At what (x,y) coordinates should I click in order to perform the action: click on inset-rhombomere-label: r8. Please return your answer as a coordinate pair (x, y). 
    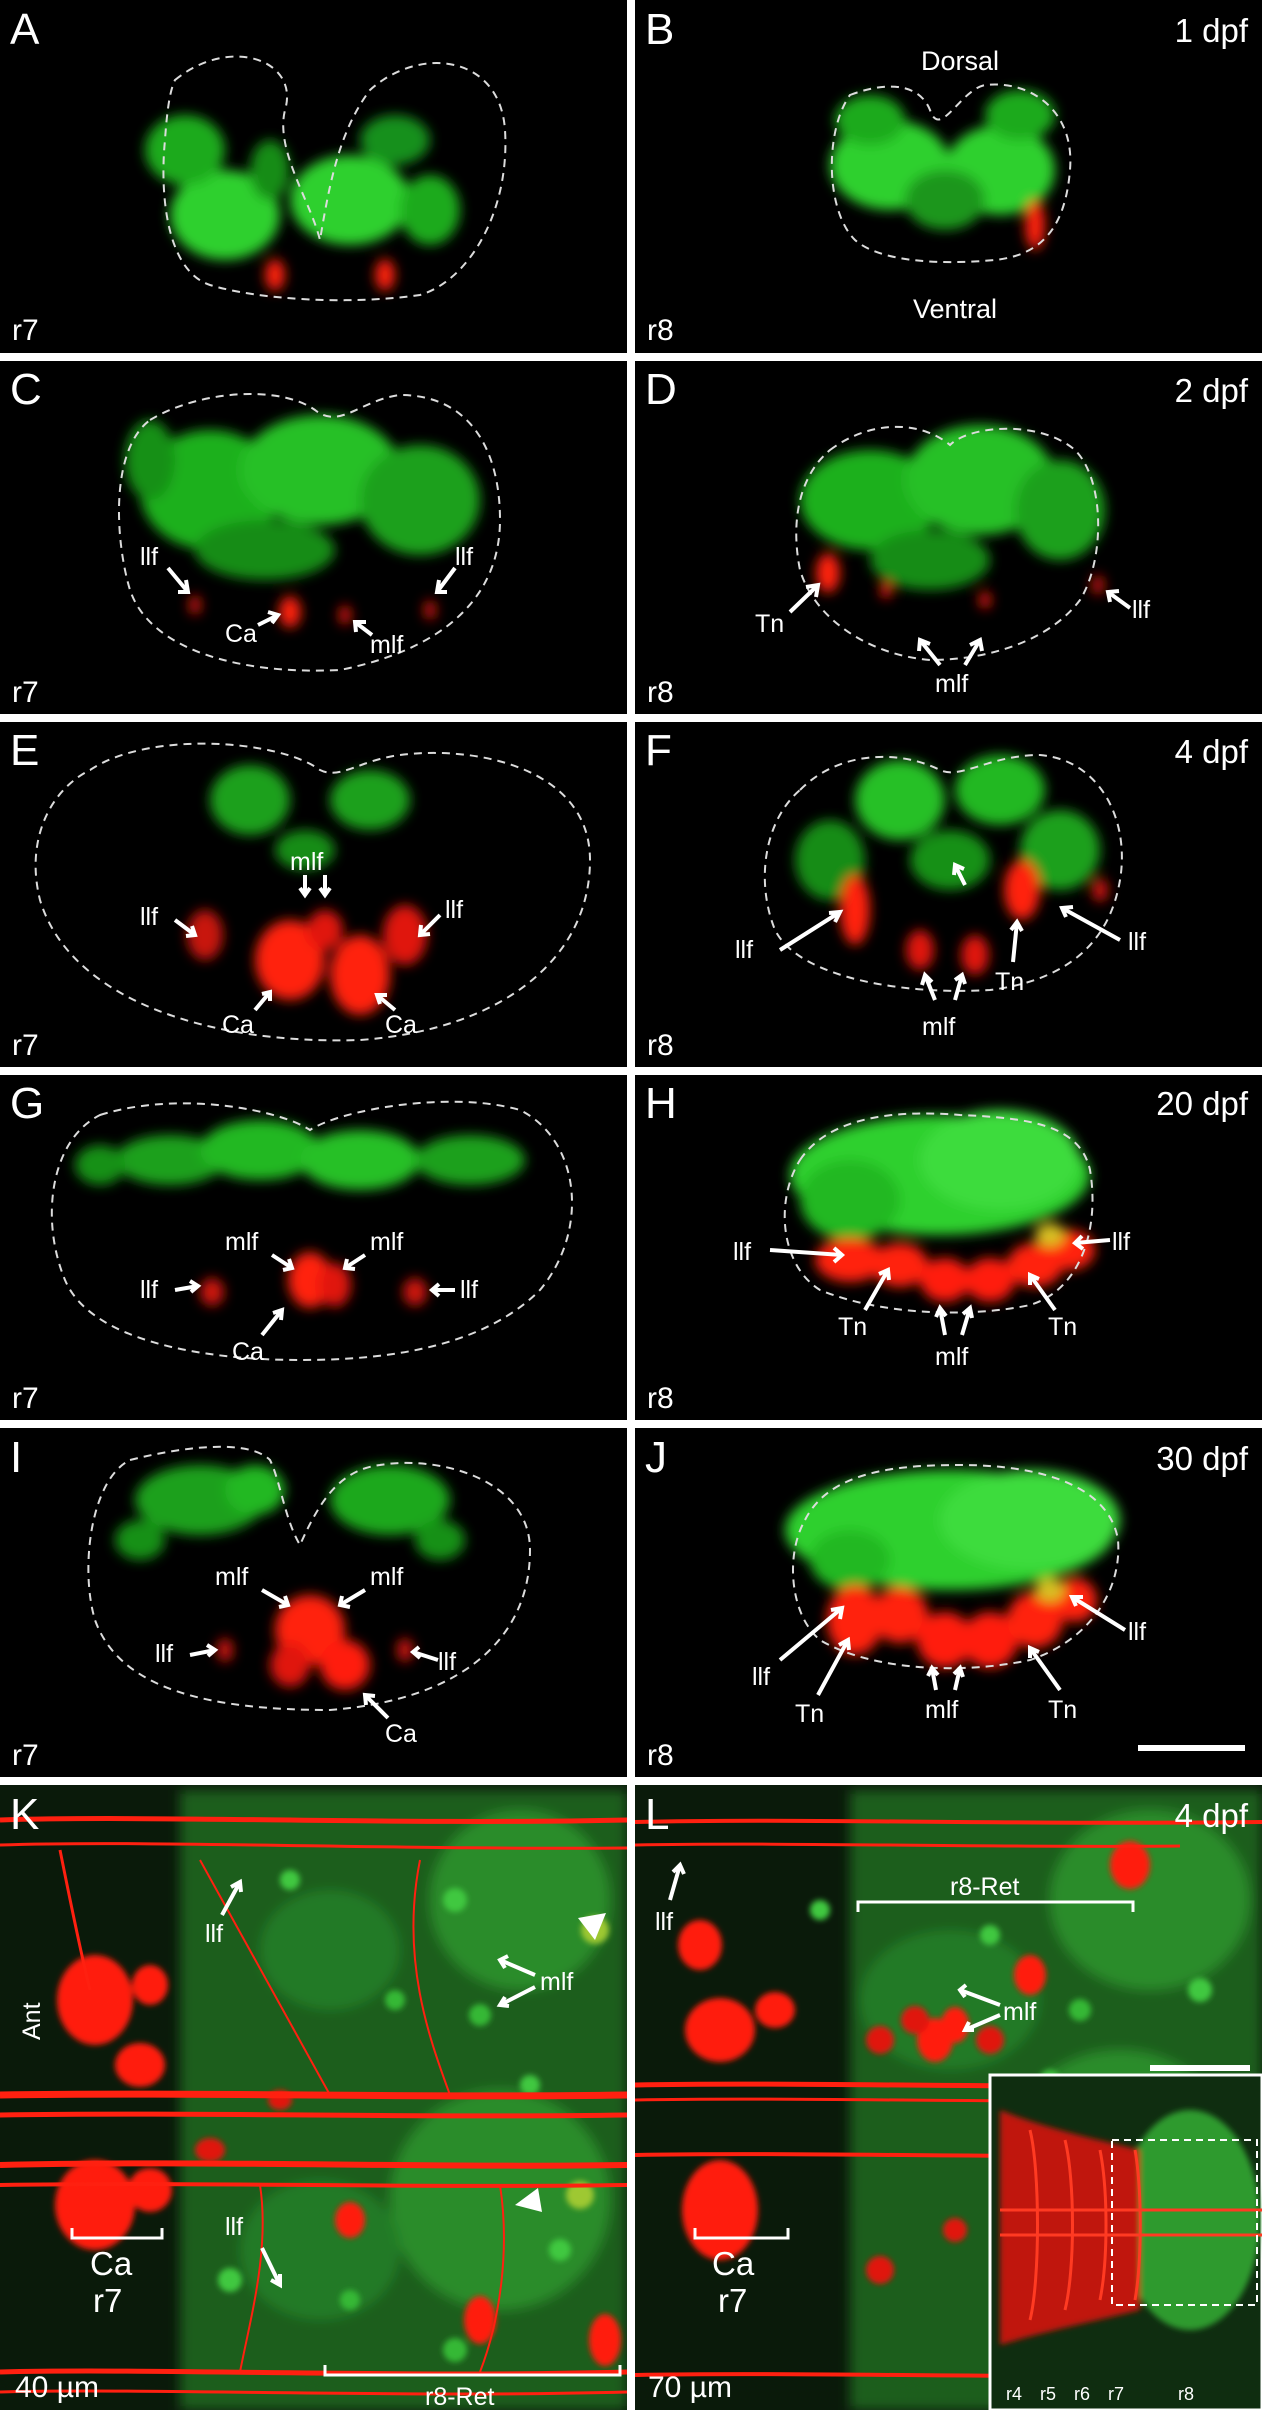
    Looking at the image, I should click on (1186, 2394).